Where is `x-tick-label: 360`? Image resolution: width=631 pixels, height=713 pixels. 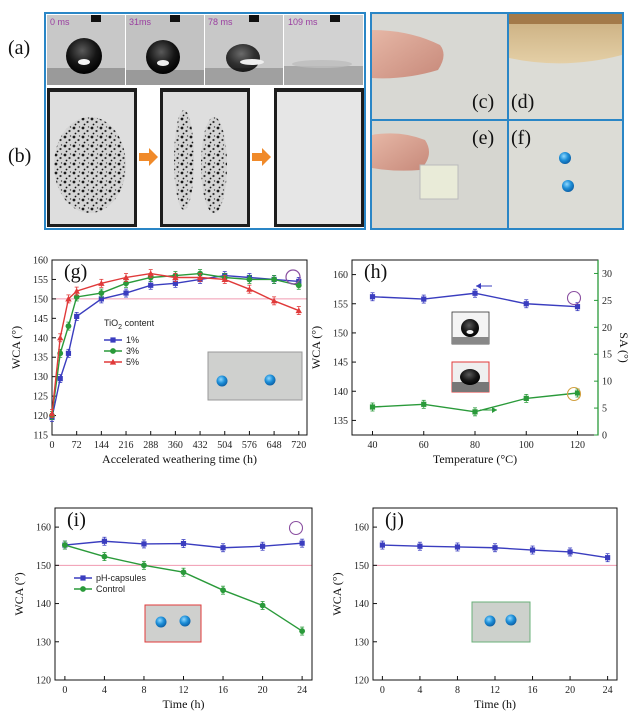 x-tick-label: 360 is located at coordinates (175, 445).